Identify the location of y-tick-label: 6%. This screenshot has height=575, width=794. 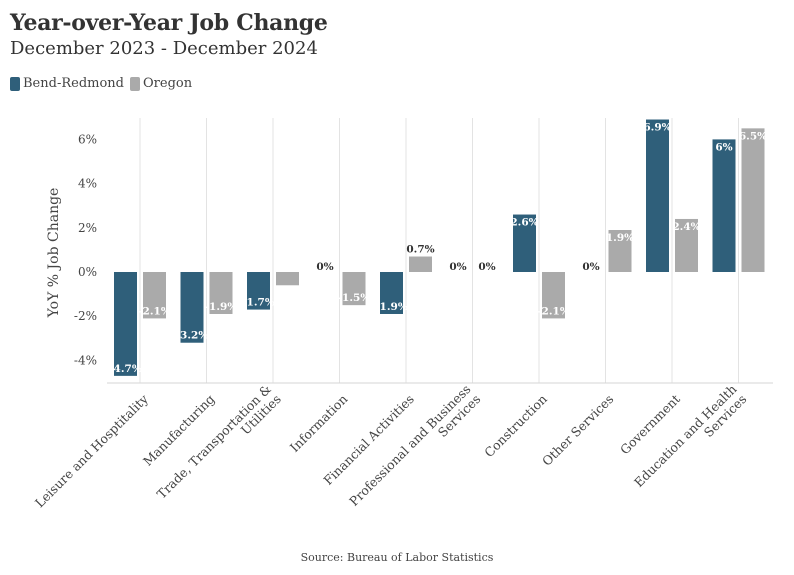
(87, 139).